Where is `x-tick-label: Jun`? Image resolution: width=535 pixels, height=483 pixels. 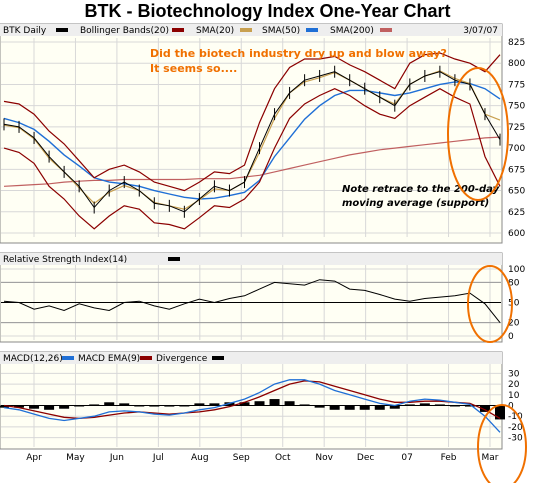
x-tick-label: Jun is located at coordinates (116, 458).